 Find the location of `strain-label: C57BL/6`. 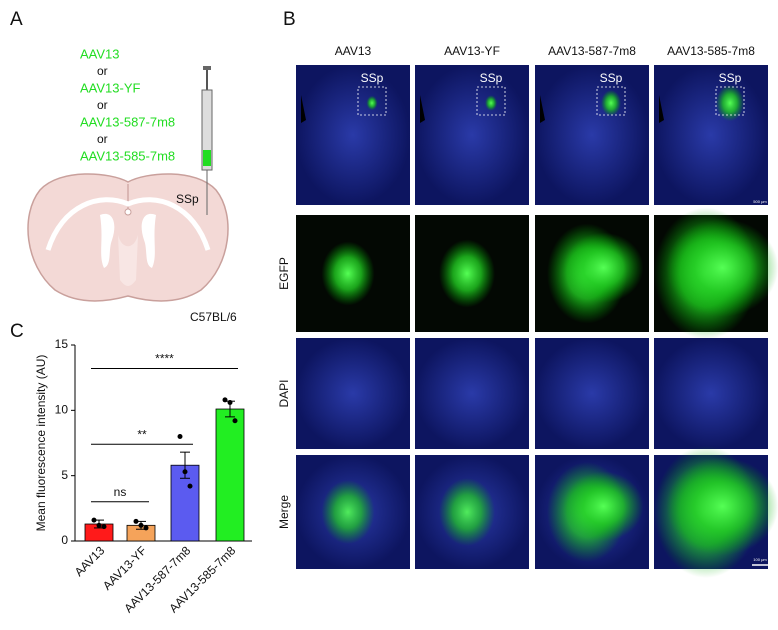

strain-label: C57BL/6 is located at coordinates (213, 317).